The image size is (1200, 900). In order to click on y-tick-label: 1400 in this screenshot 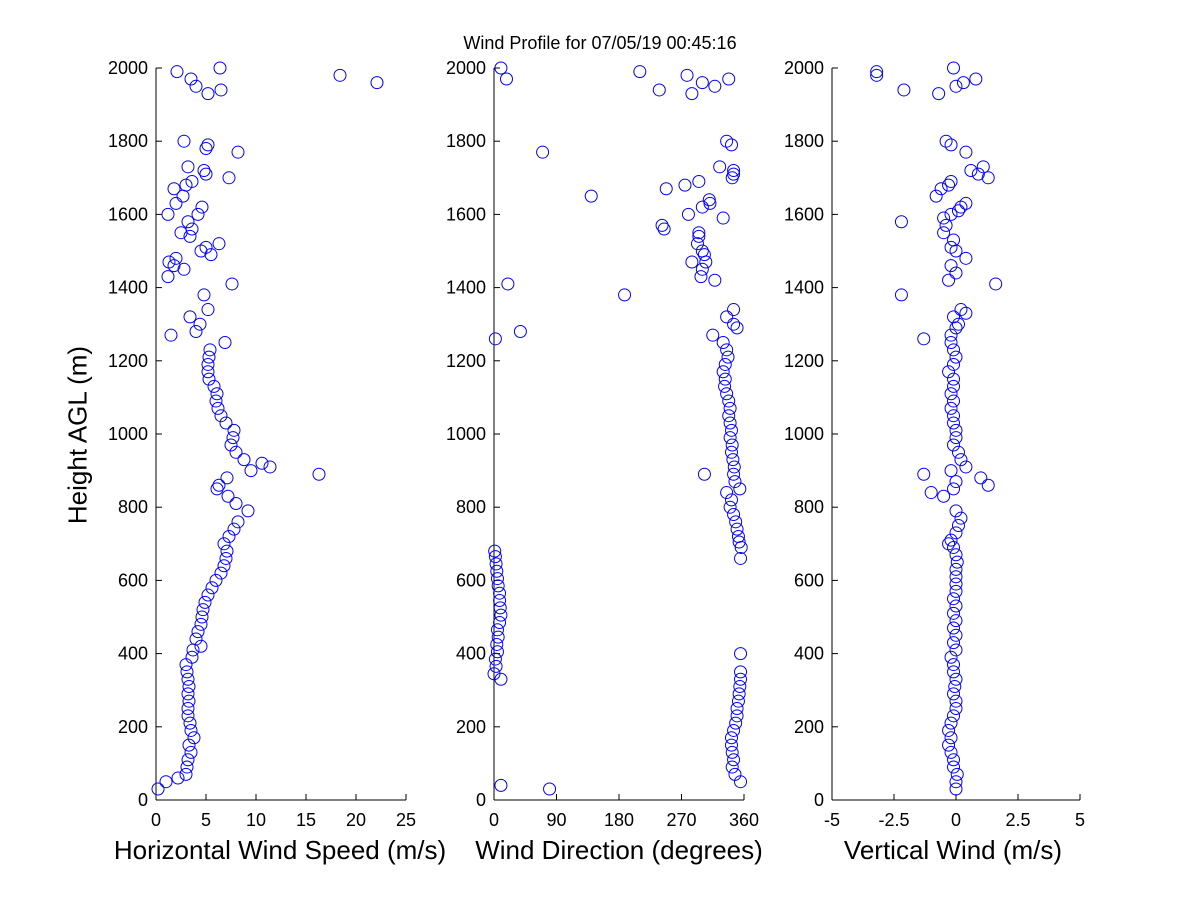, I will do `click(128, 288)`.